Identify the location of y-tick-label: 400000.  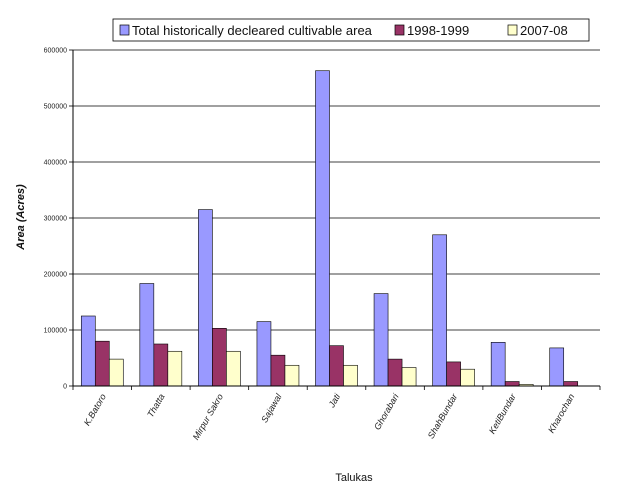
(55, 163).